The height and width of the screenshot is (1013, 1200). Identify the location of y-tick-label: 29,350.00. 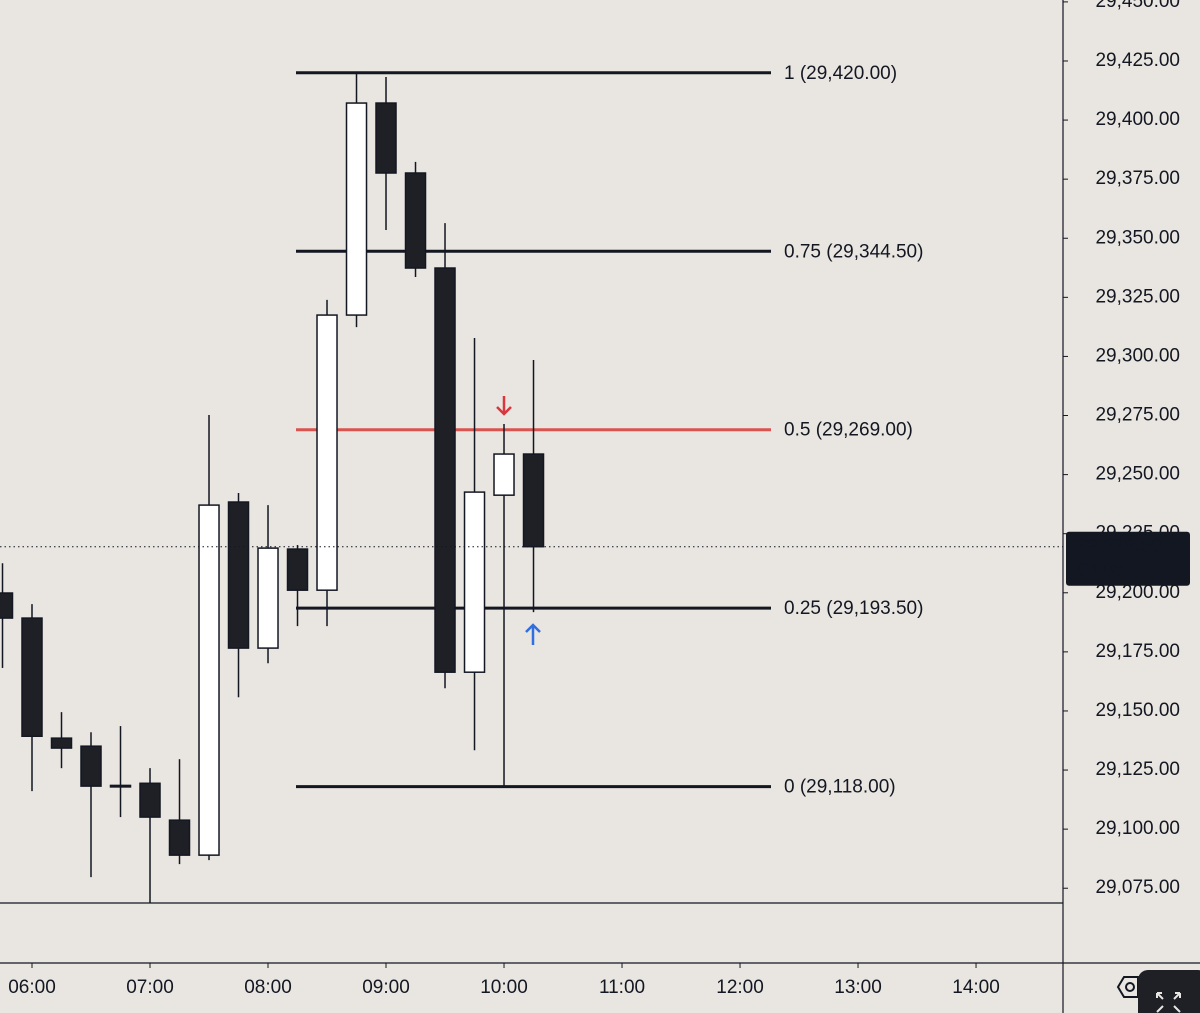
(1137, 237).